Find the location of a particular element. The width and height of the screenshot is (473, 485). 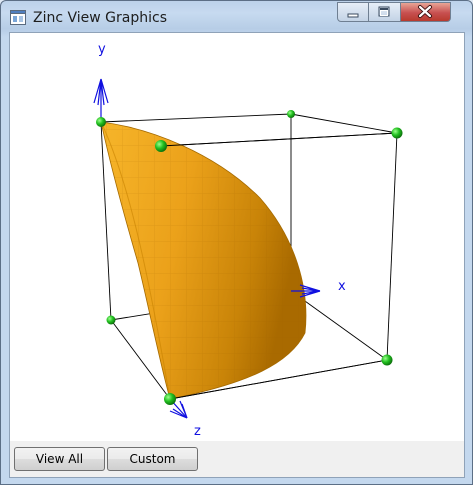

maximize-button is located at coordinates (385, 12).